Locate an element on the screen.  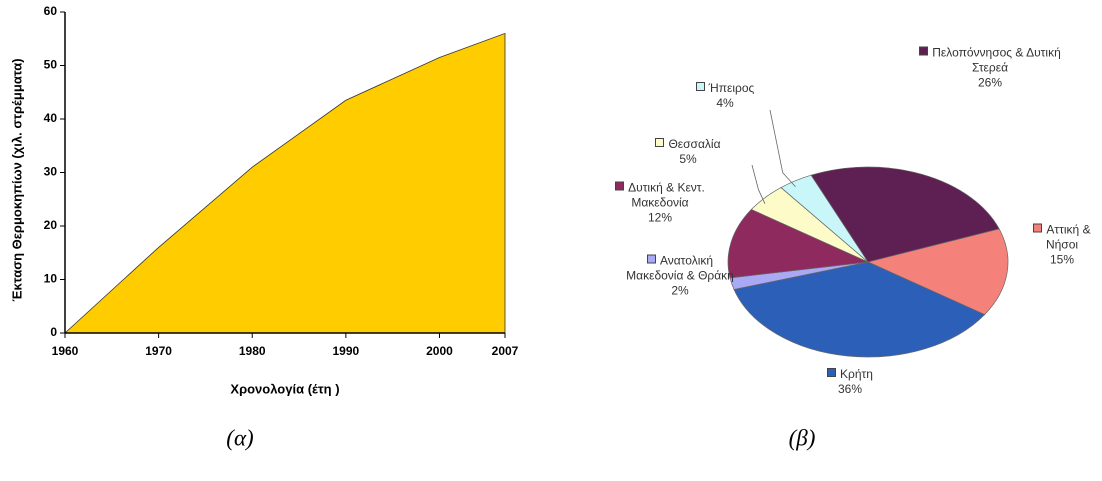
slice-label: Πελοπόννησος & Δυτική Στερεά 26% is located at coordinates (990, 68).